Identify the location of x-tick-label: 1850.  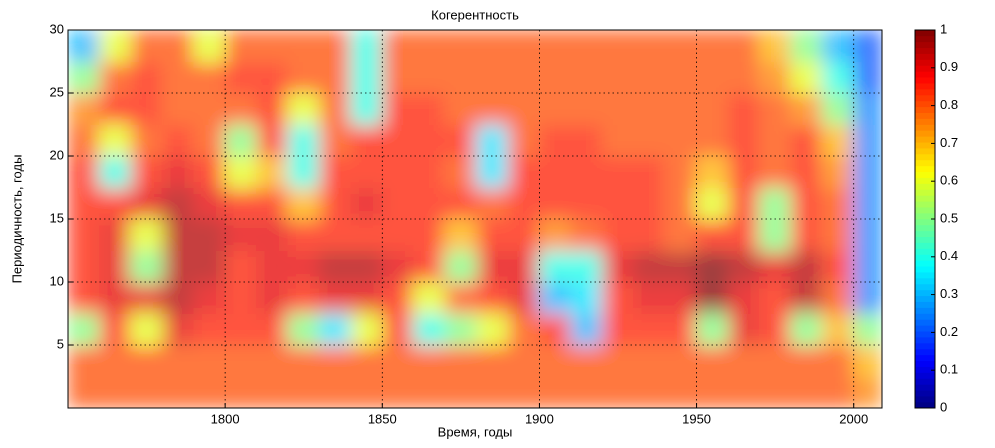
(382, 418).